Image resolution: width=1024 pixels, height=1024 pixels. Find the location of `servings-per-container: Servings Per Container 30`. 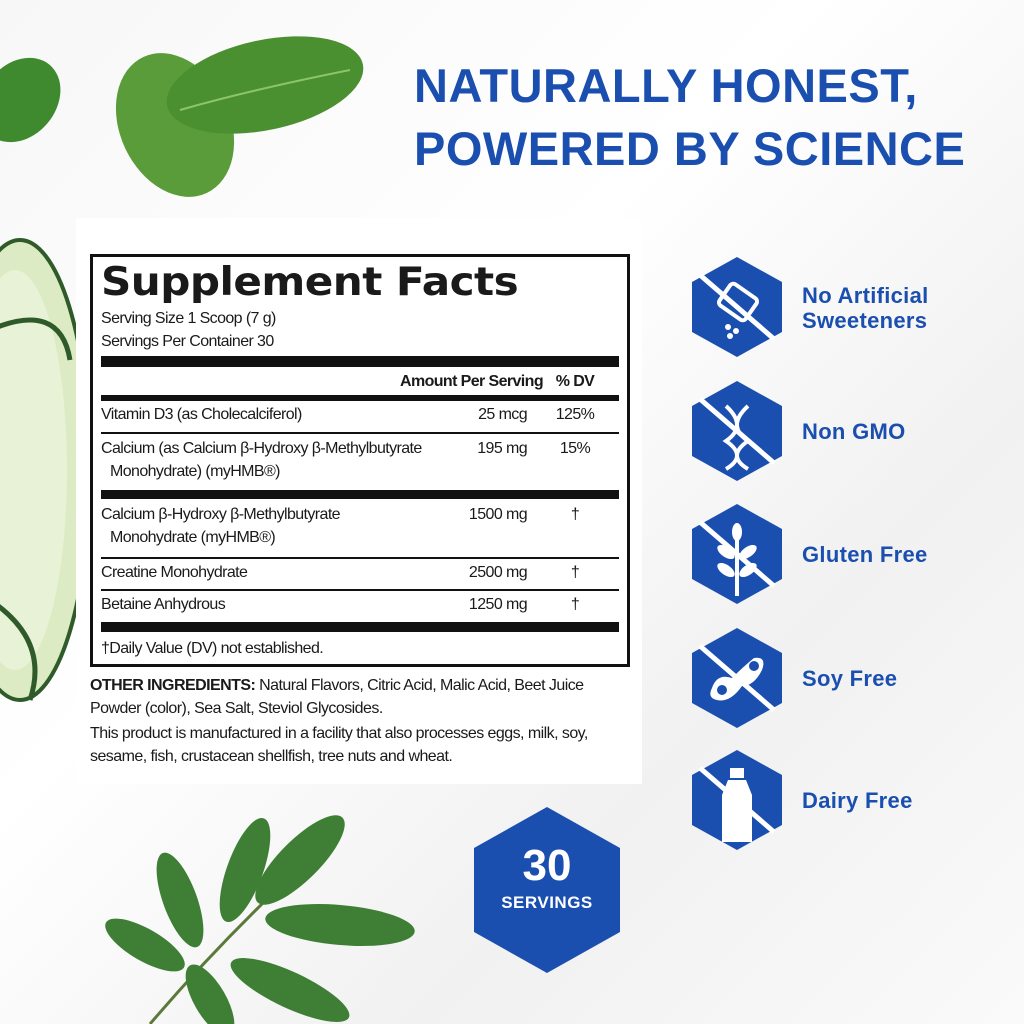

servings-per-container: Servings Per Container 30 is located at coordinates (187, 341).